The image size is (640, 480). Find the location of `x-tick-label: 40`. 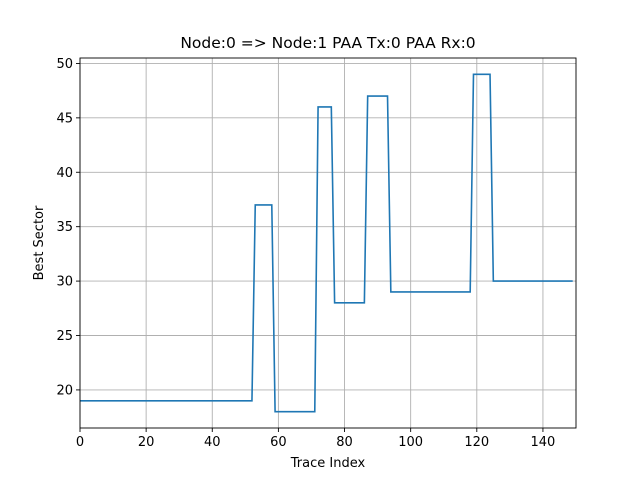

x-tick-label: 40 is located at coordinates (212, 442).